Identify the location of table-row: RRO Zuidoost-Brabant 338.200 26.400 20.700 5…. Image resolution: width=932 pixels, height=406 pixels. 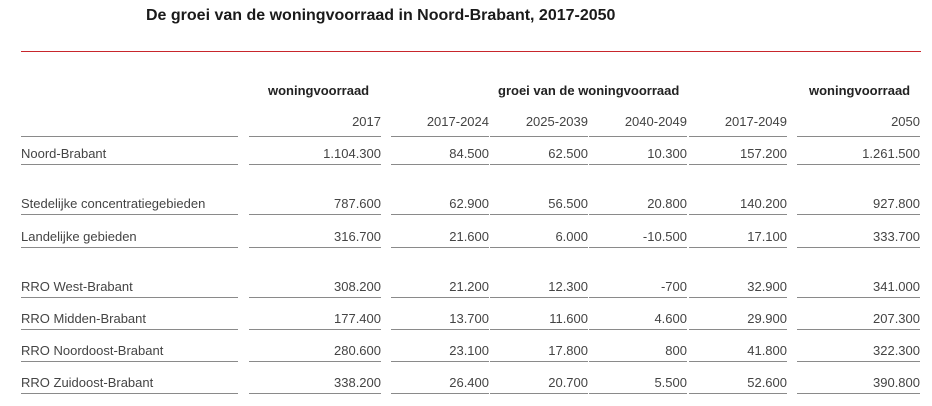
(466, 383).